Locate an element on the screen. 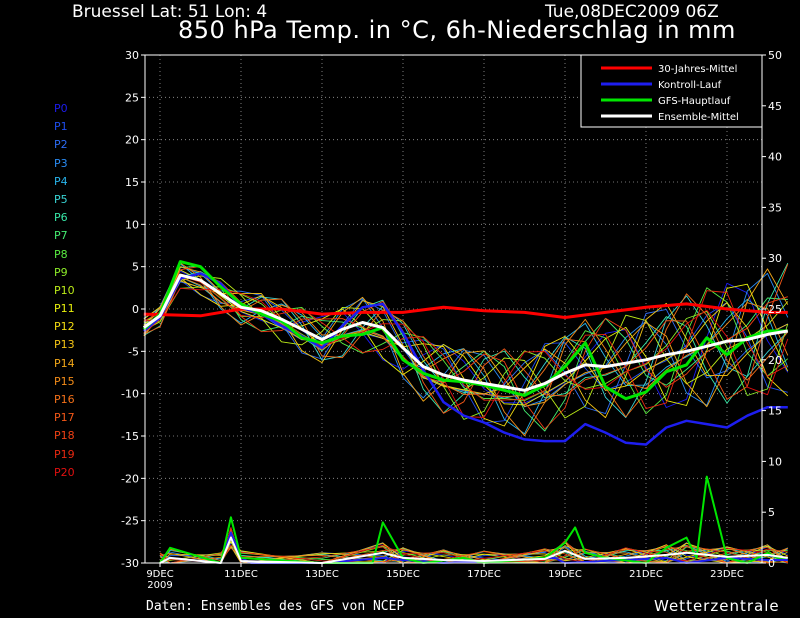  y-left-tick-label: 10 is located at coordinates (132, 224).